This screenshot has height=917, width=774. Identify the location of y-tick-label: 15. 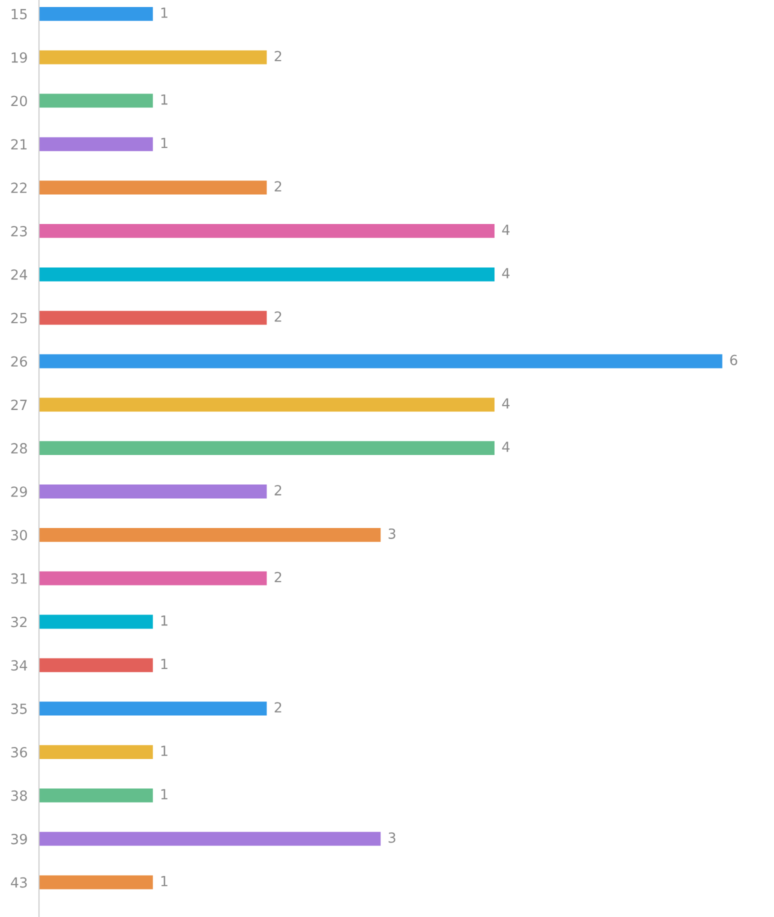
(19, 14).